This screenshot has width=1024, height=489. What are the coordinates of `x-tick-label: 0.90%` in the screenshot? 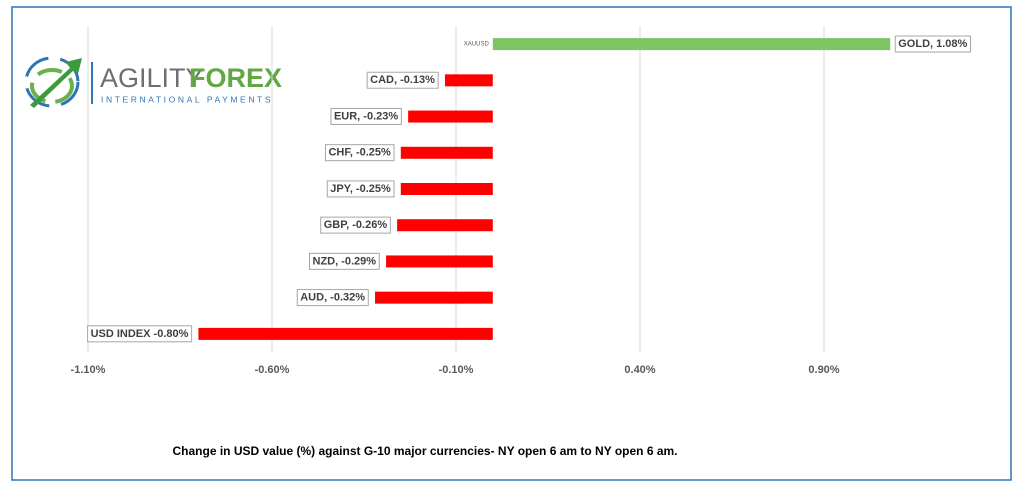 It's located at (823, 370).